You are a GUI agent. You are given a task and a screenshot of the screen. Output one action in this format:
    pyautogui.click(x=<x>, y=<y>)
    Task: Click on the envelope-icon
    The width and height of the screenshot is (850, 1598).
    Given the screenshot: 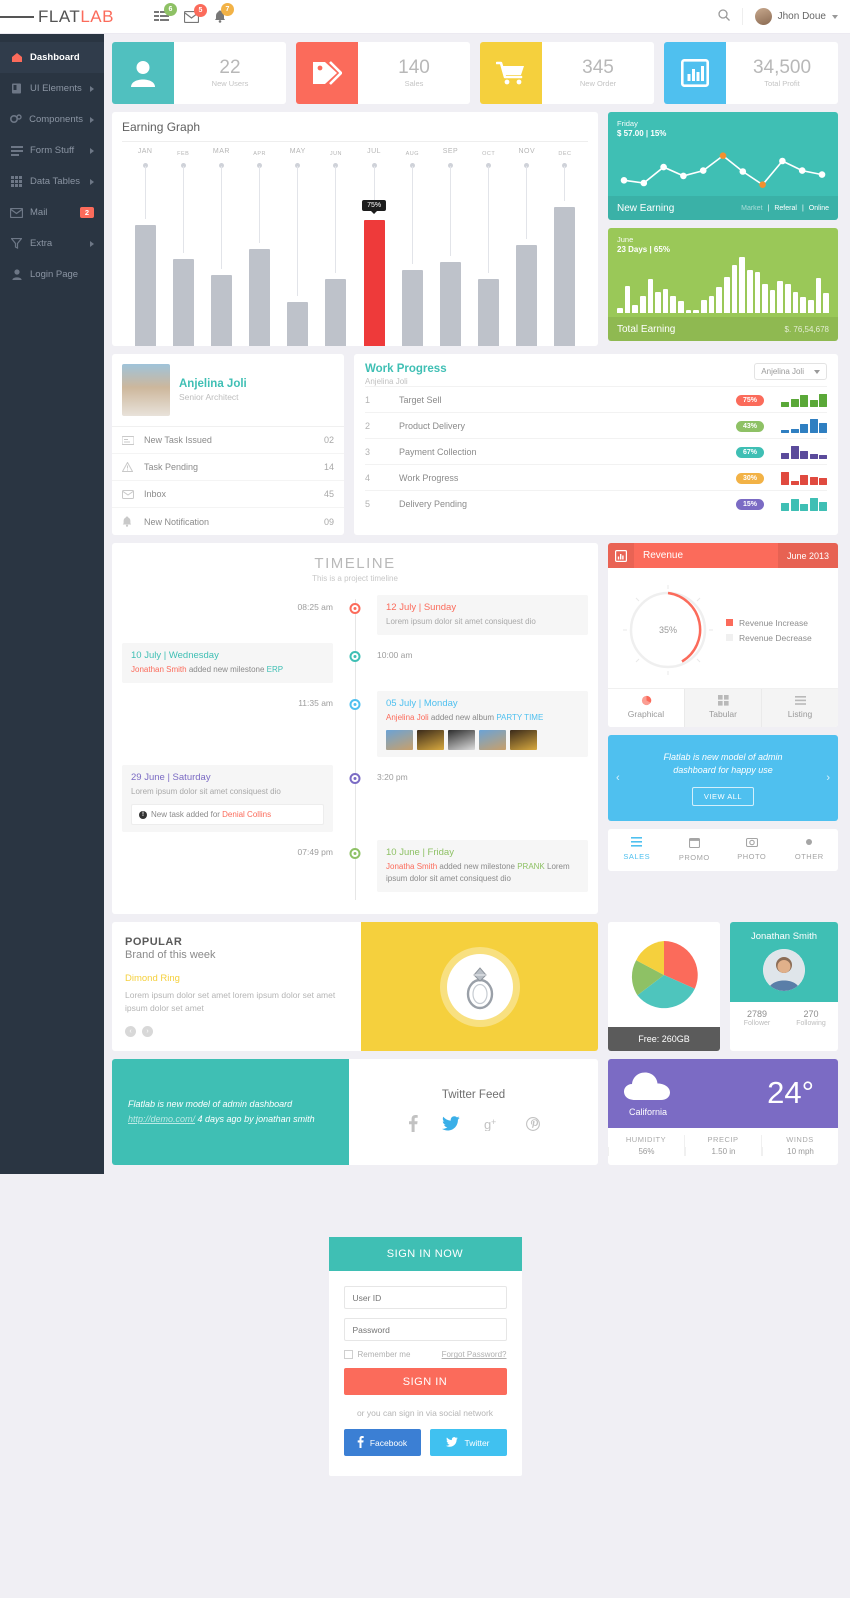 What is the action you would take?
    pyautogui.click(x=133, y=494)
    